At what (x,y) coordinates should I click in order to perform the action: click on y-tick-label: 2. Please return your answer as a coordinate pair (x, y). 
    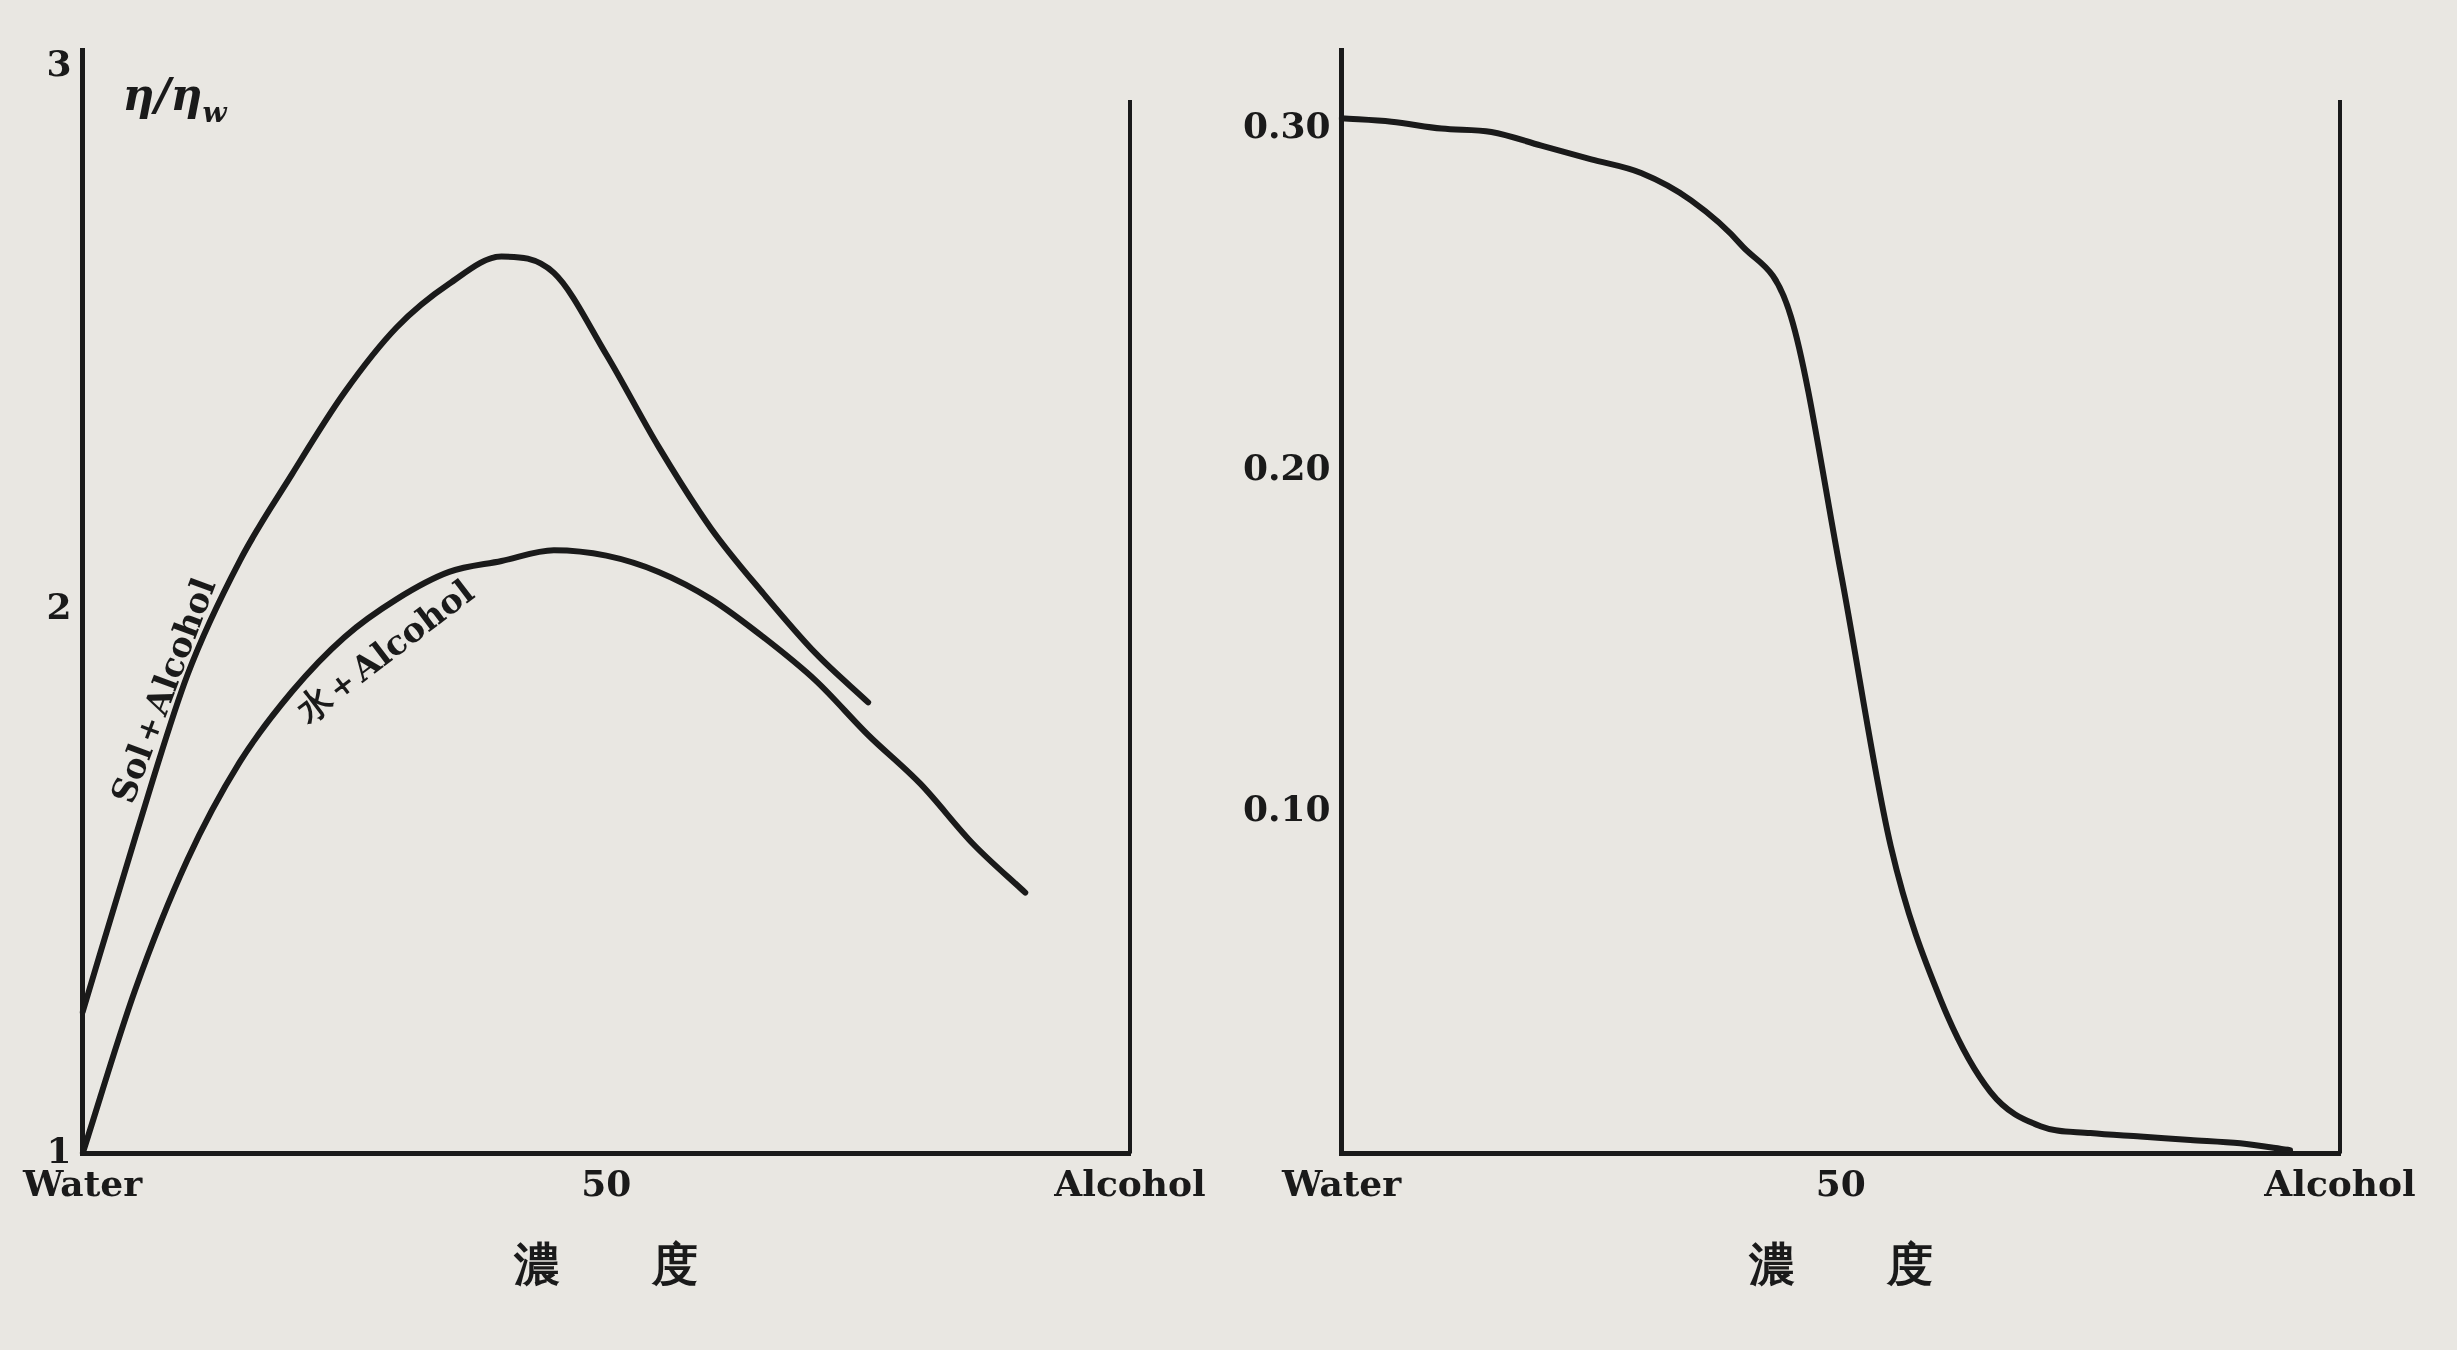
    Looking at the image, I should click on (59, 606).